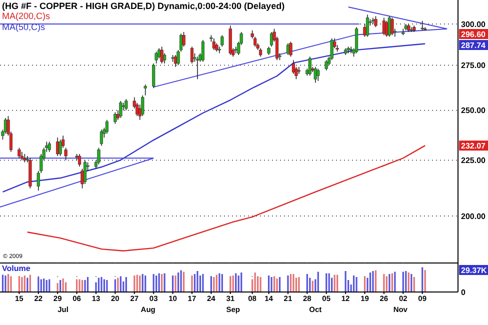  Describe the element at coordinates (473, 145) in the screenshot. I see `text: 232.07` at that location.